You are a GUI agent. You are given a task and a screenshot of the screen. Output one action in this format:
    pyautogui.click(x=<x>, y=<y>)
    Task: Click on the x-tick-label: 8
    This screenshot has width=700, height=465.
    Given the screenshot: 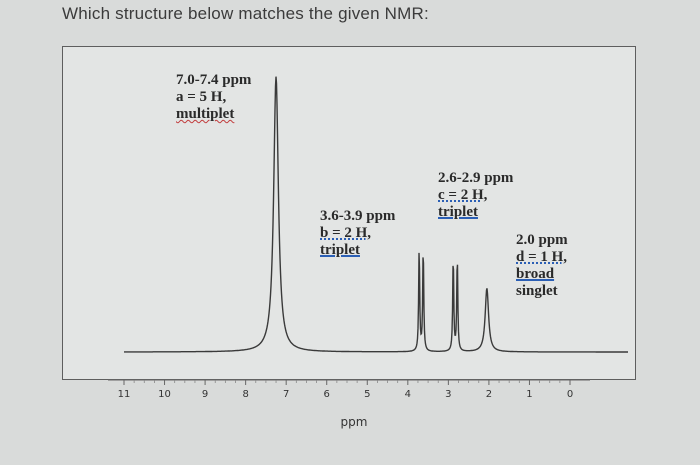 What is the action you would take?
    pyautogui.click(x=245, y=394)
    